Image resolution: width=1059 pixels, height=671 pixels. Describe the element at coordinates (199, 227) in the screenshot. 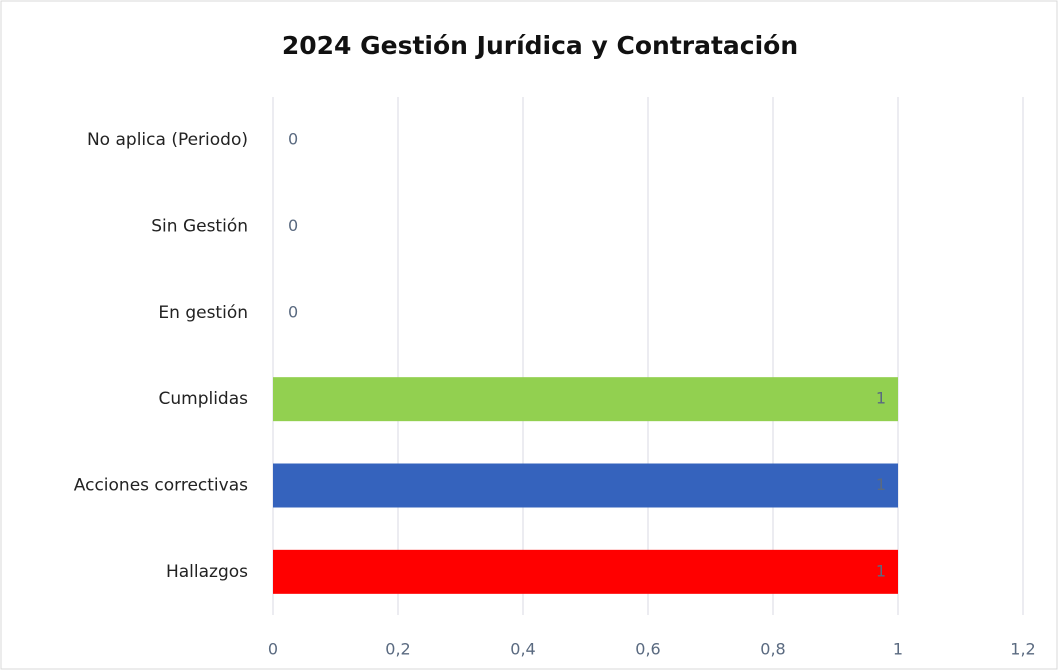

I see `y-tick-label: Sin Gestión` at that location.